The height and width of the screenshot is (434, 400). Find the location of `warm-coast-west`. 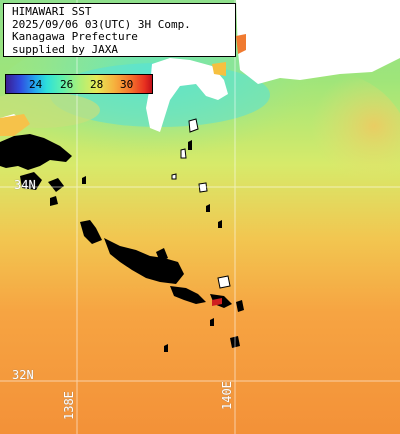

warm-coast-west is located at coordinates (15, 125).